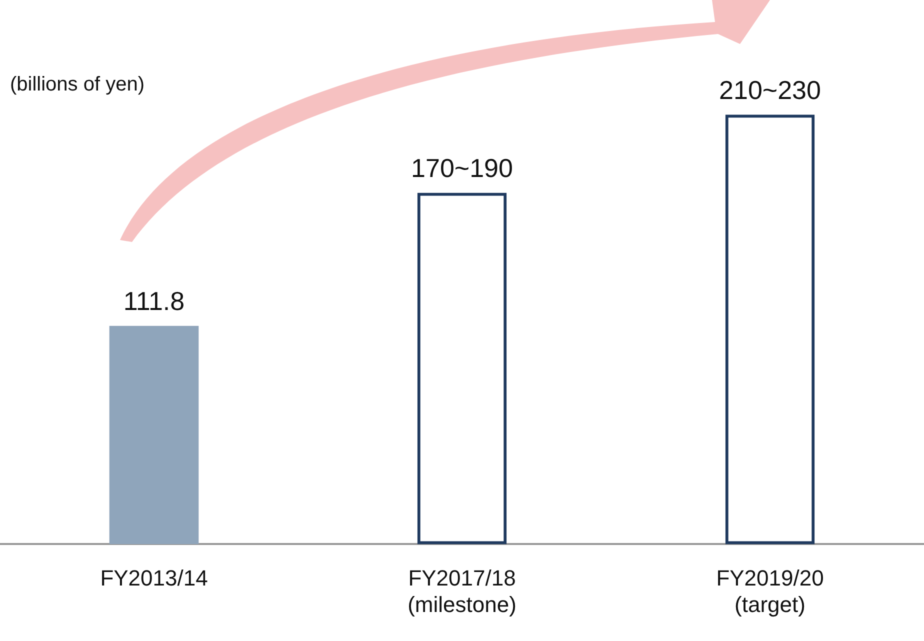  I want to click on x-tick-label: FY2017/18 (milestone), so click(462, 591).